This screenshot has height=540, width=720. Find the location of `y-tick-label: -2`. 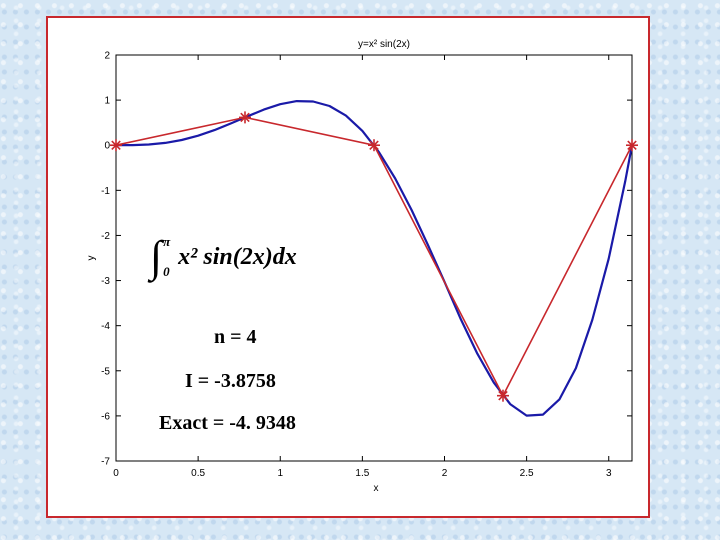

y-tick-label: -2 is located at coordinates (105, 236).